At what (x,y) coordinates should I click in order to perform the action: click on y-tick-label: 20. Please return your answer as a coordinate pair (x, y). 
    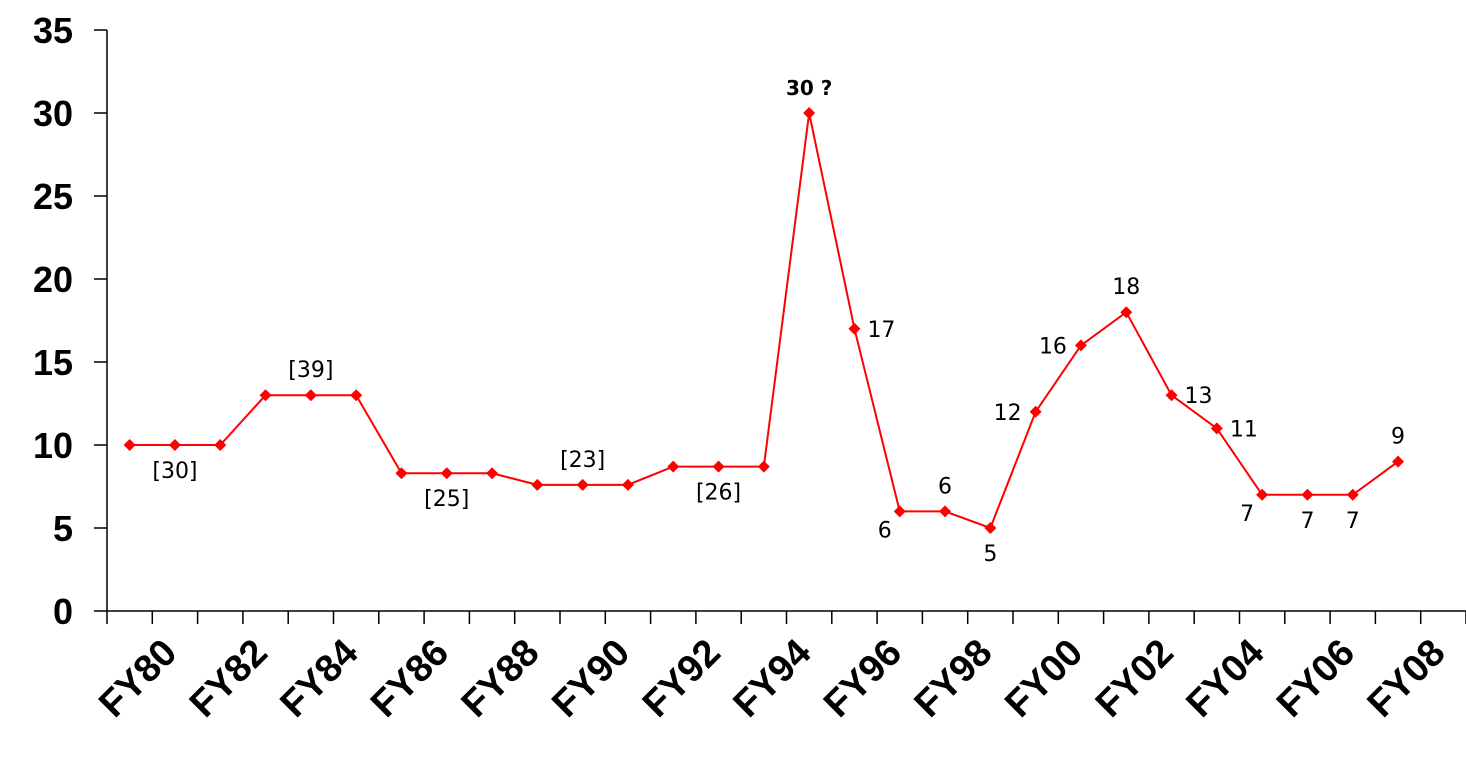
    Looking at the image, I should click on (53, 279).